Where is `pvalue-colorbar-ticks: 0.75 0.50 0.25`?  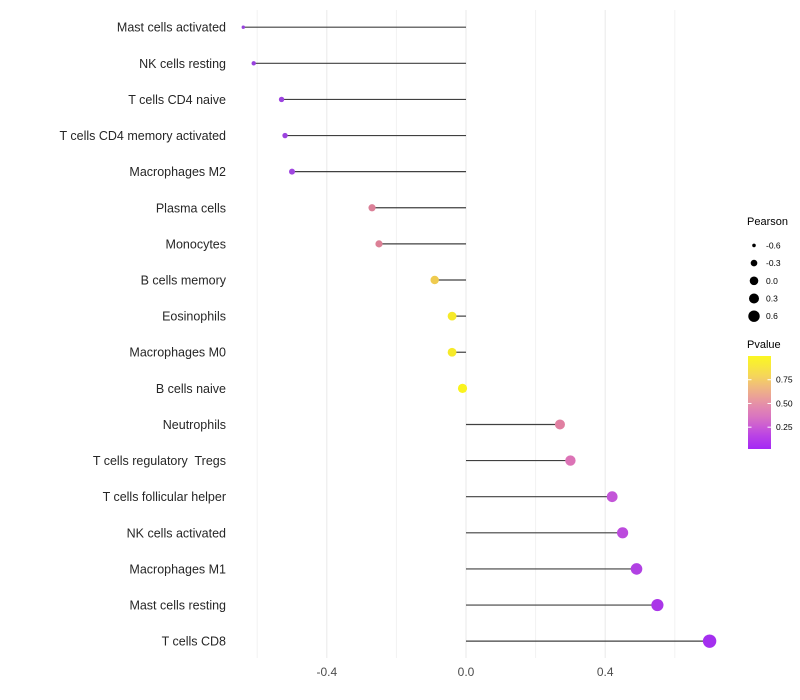
pvalue-colorbar-ticks: 0.75 0.50 0.25 is located at coordinates (770, 403).